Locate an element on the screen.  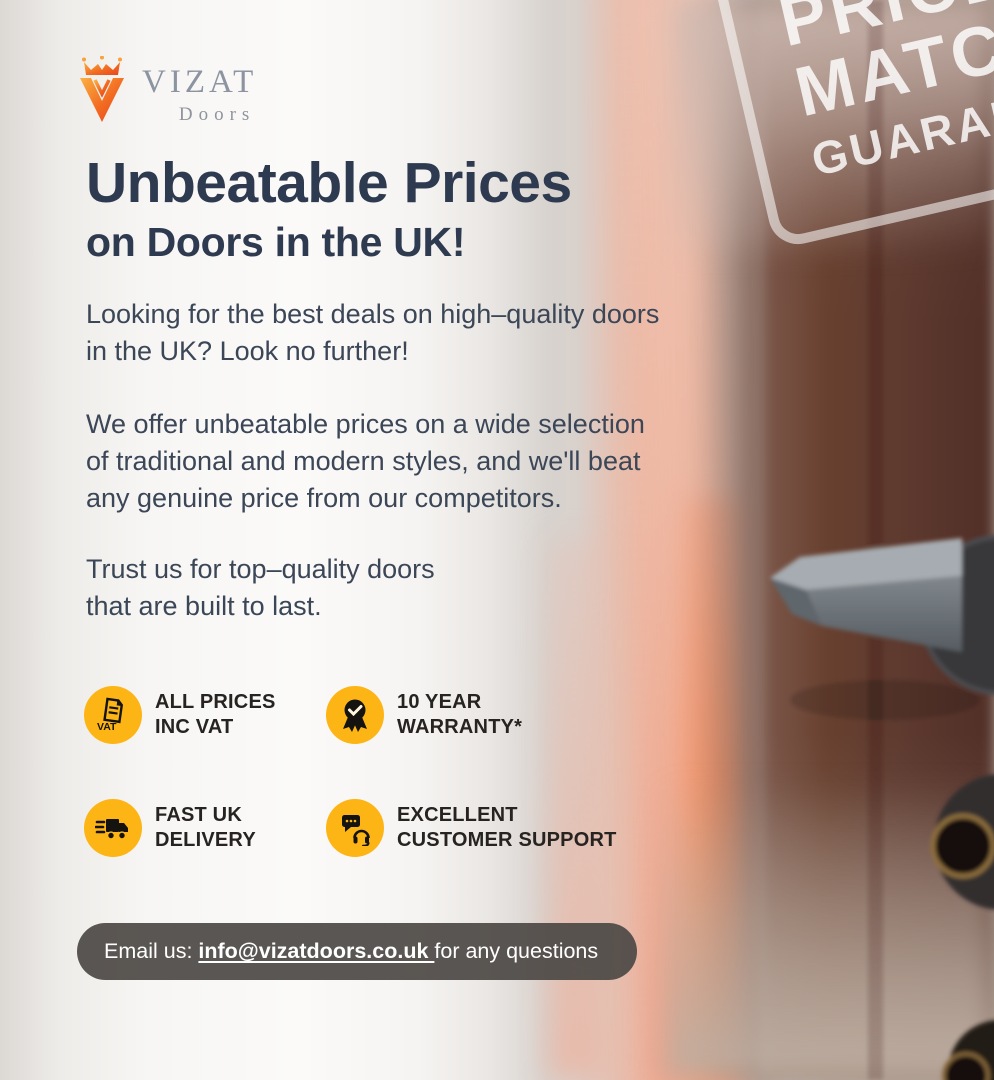
headline-line2: on Doors in the UK! is located at coordinates (276, 242).